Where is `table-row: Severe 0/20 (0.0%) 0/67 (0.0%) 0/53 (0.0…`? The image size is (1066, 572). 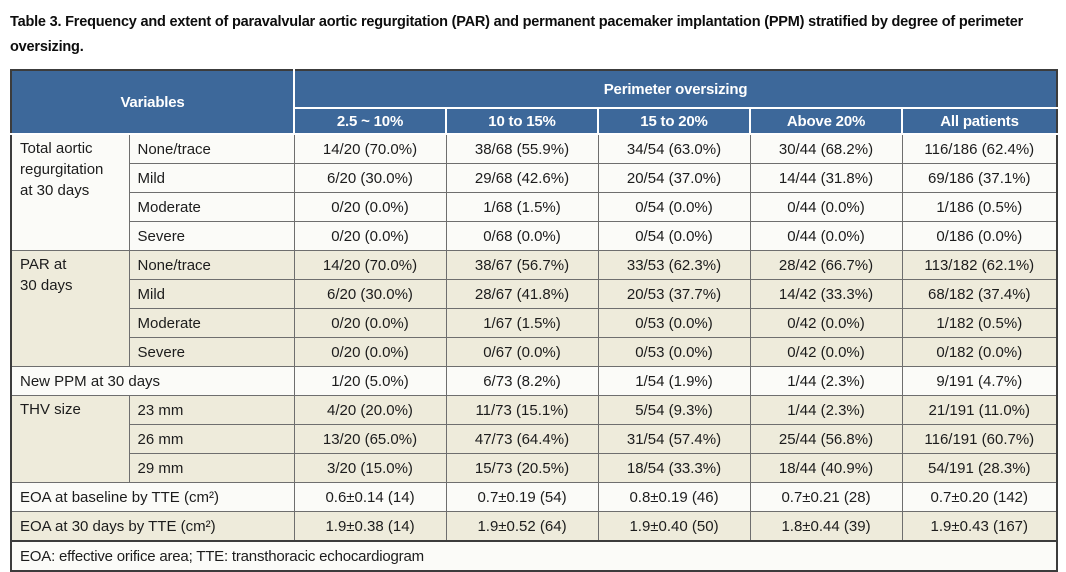
table-row: Severe 0/20 (0.0%) 0/67 (0.0%) 0/53 (0.0… is located at coordinates (534, 352).